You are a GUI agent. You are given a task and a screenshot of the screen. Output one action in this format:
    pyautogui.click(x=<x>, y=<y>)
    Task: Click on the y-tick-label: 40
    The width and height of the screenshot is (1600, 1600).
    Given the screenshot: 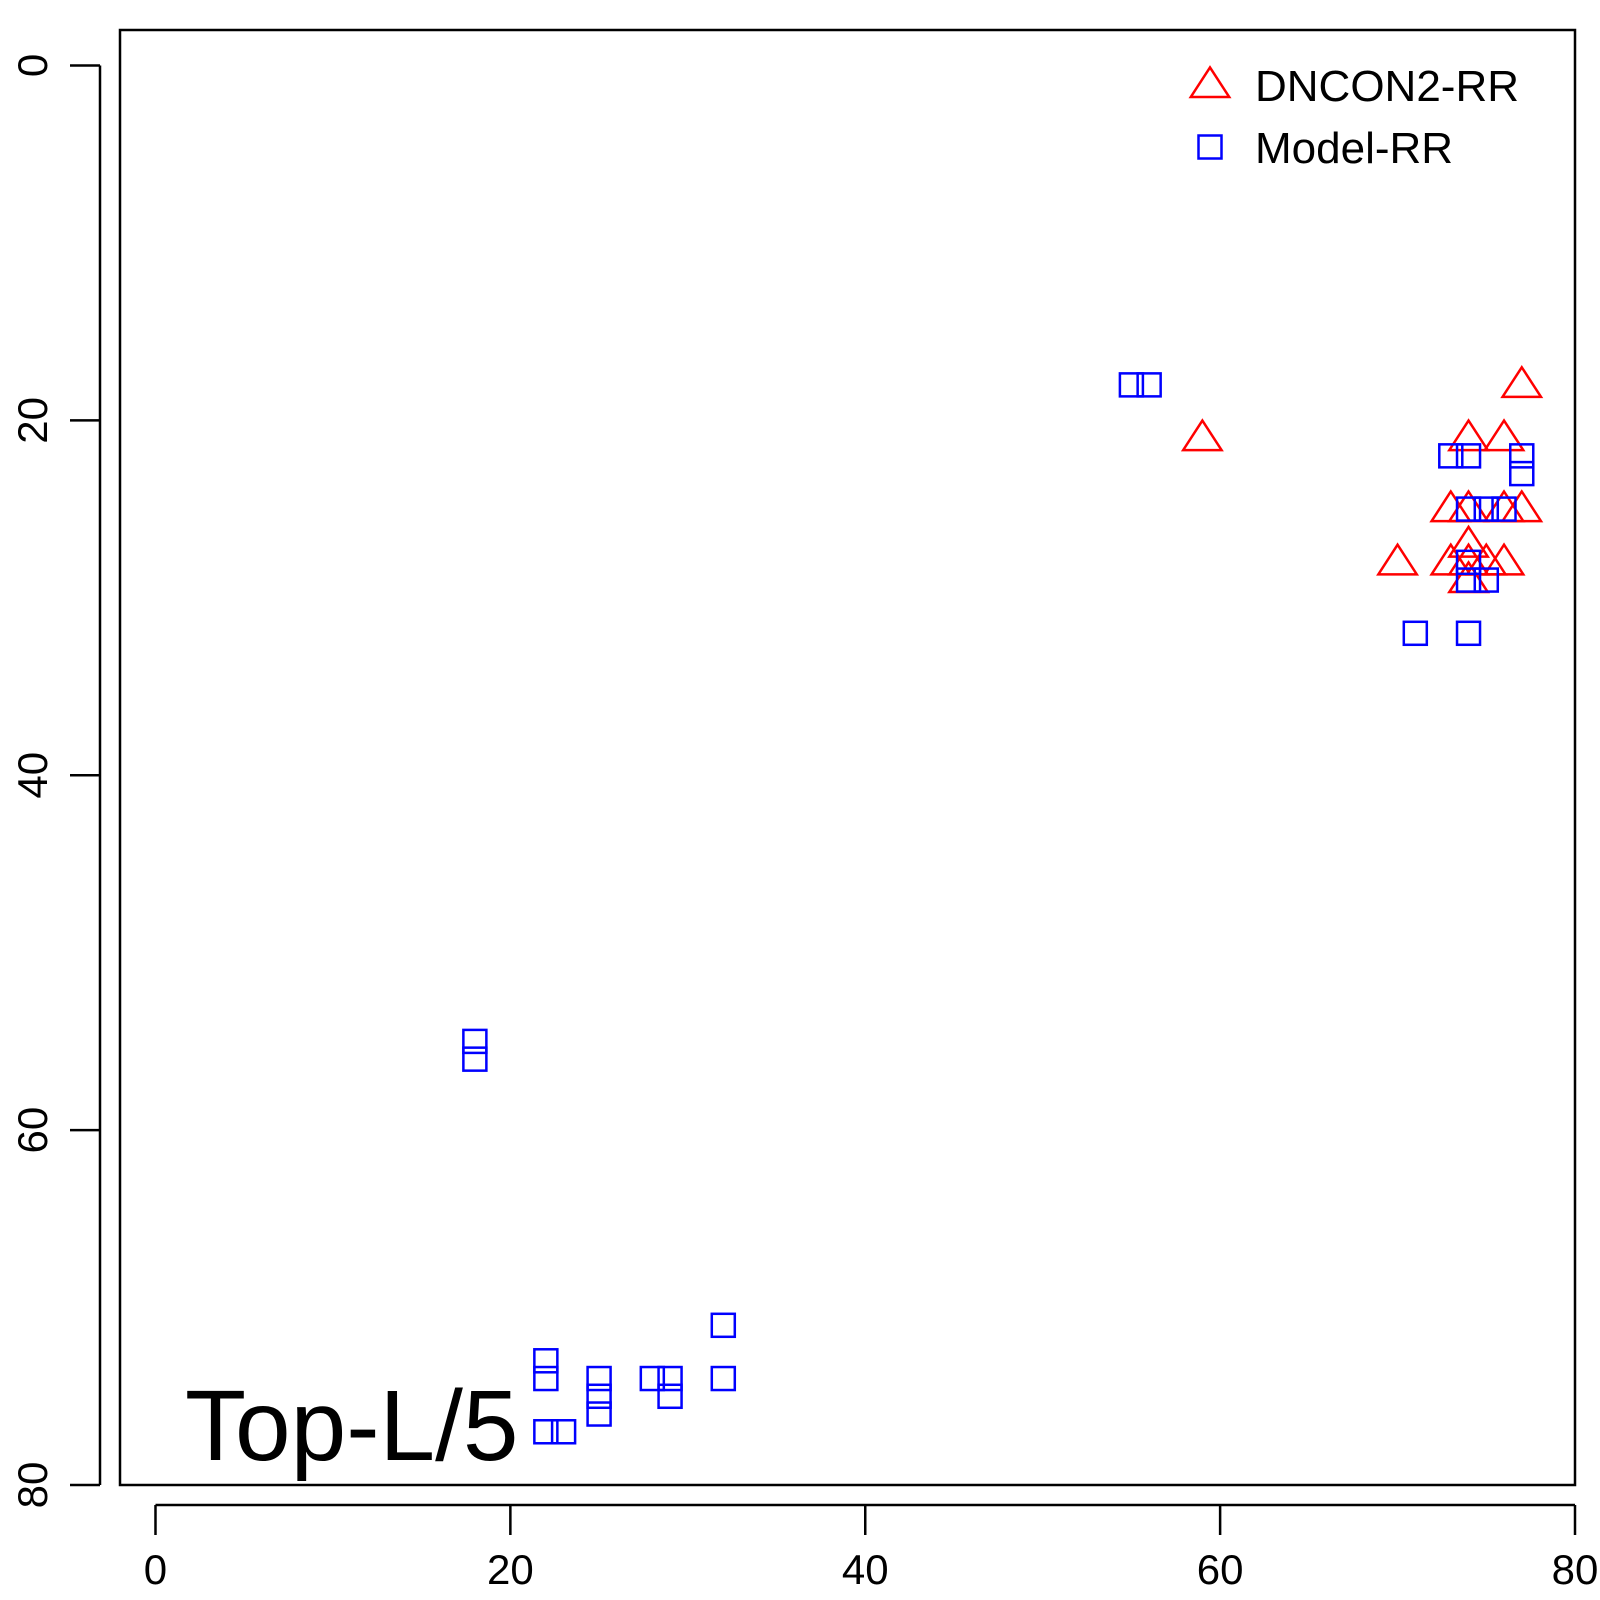 What is the action you would take?
    pyautogui.click(x=32, y=775)
    